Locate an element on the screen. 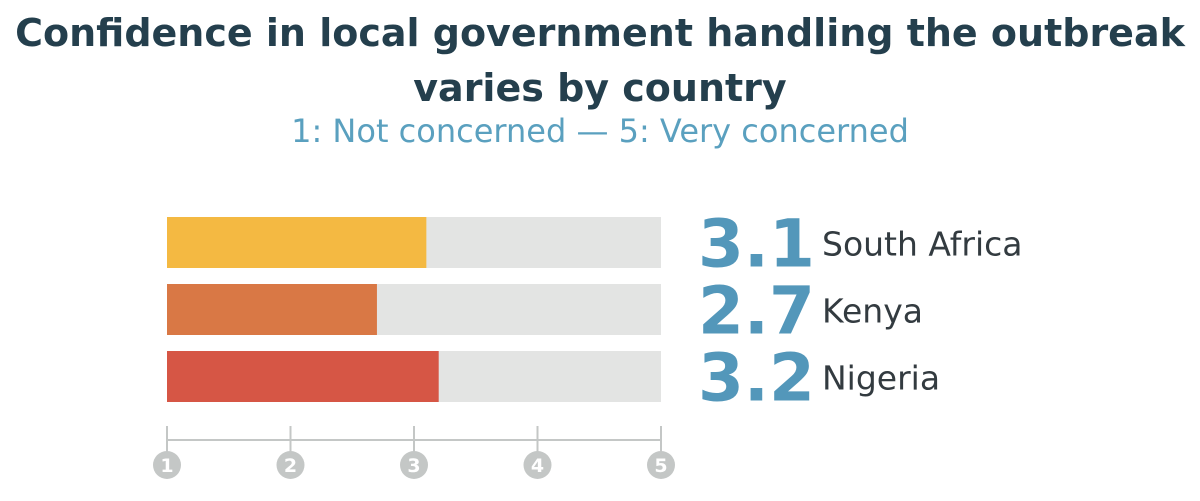 The height and width of the screenshot is (501, 1200). value-label-kenya: 2.7 is located at coordinates (756, 311).